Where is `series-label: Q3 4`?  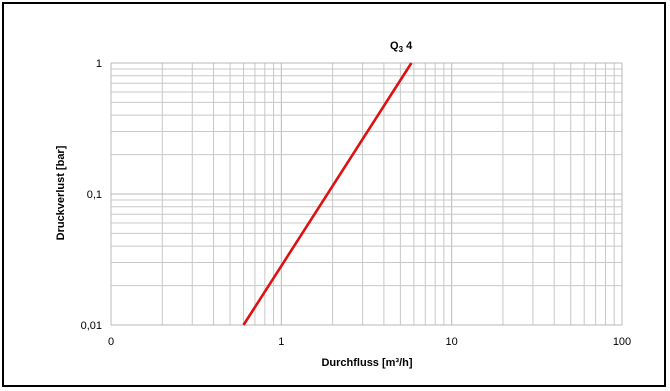
series-label: Q3 4 is located at coordinates (401, 47).